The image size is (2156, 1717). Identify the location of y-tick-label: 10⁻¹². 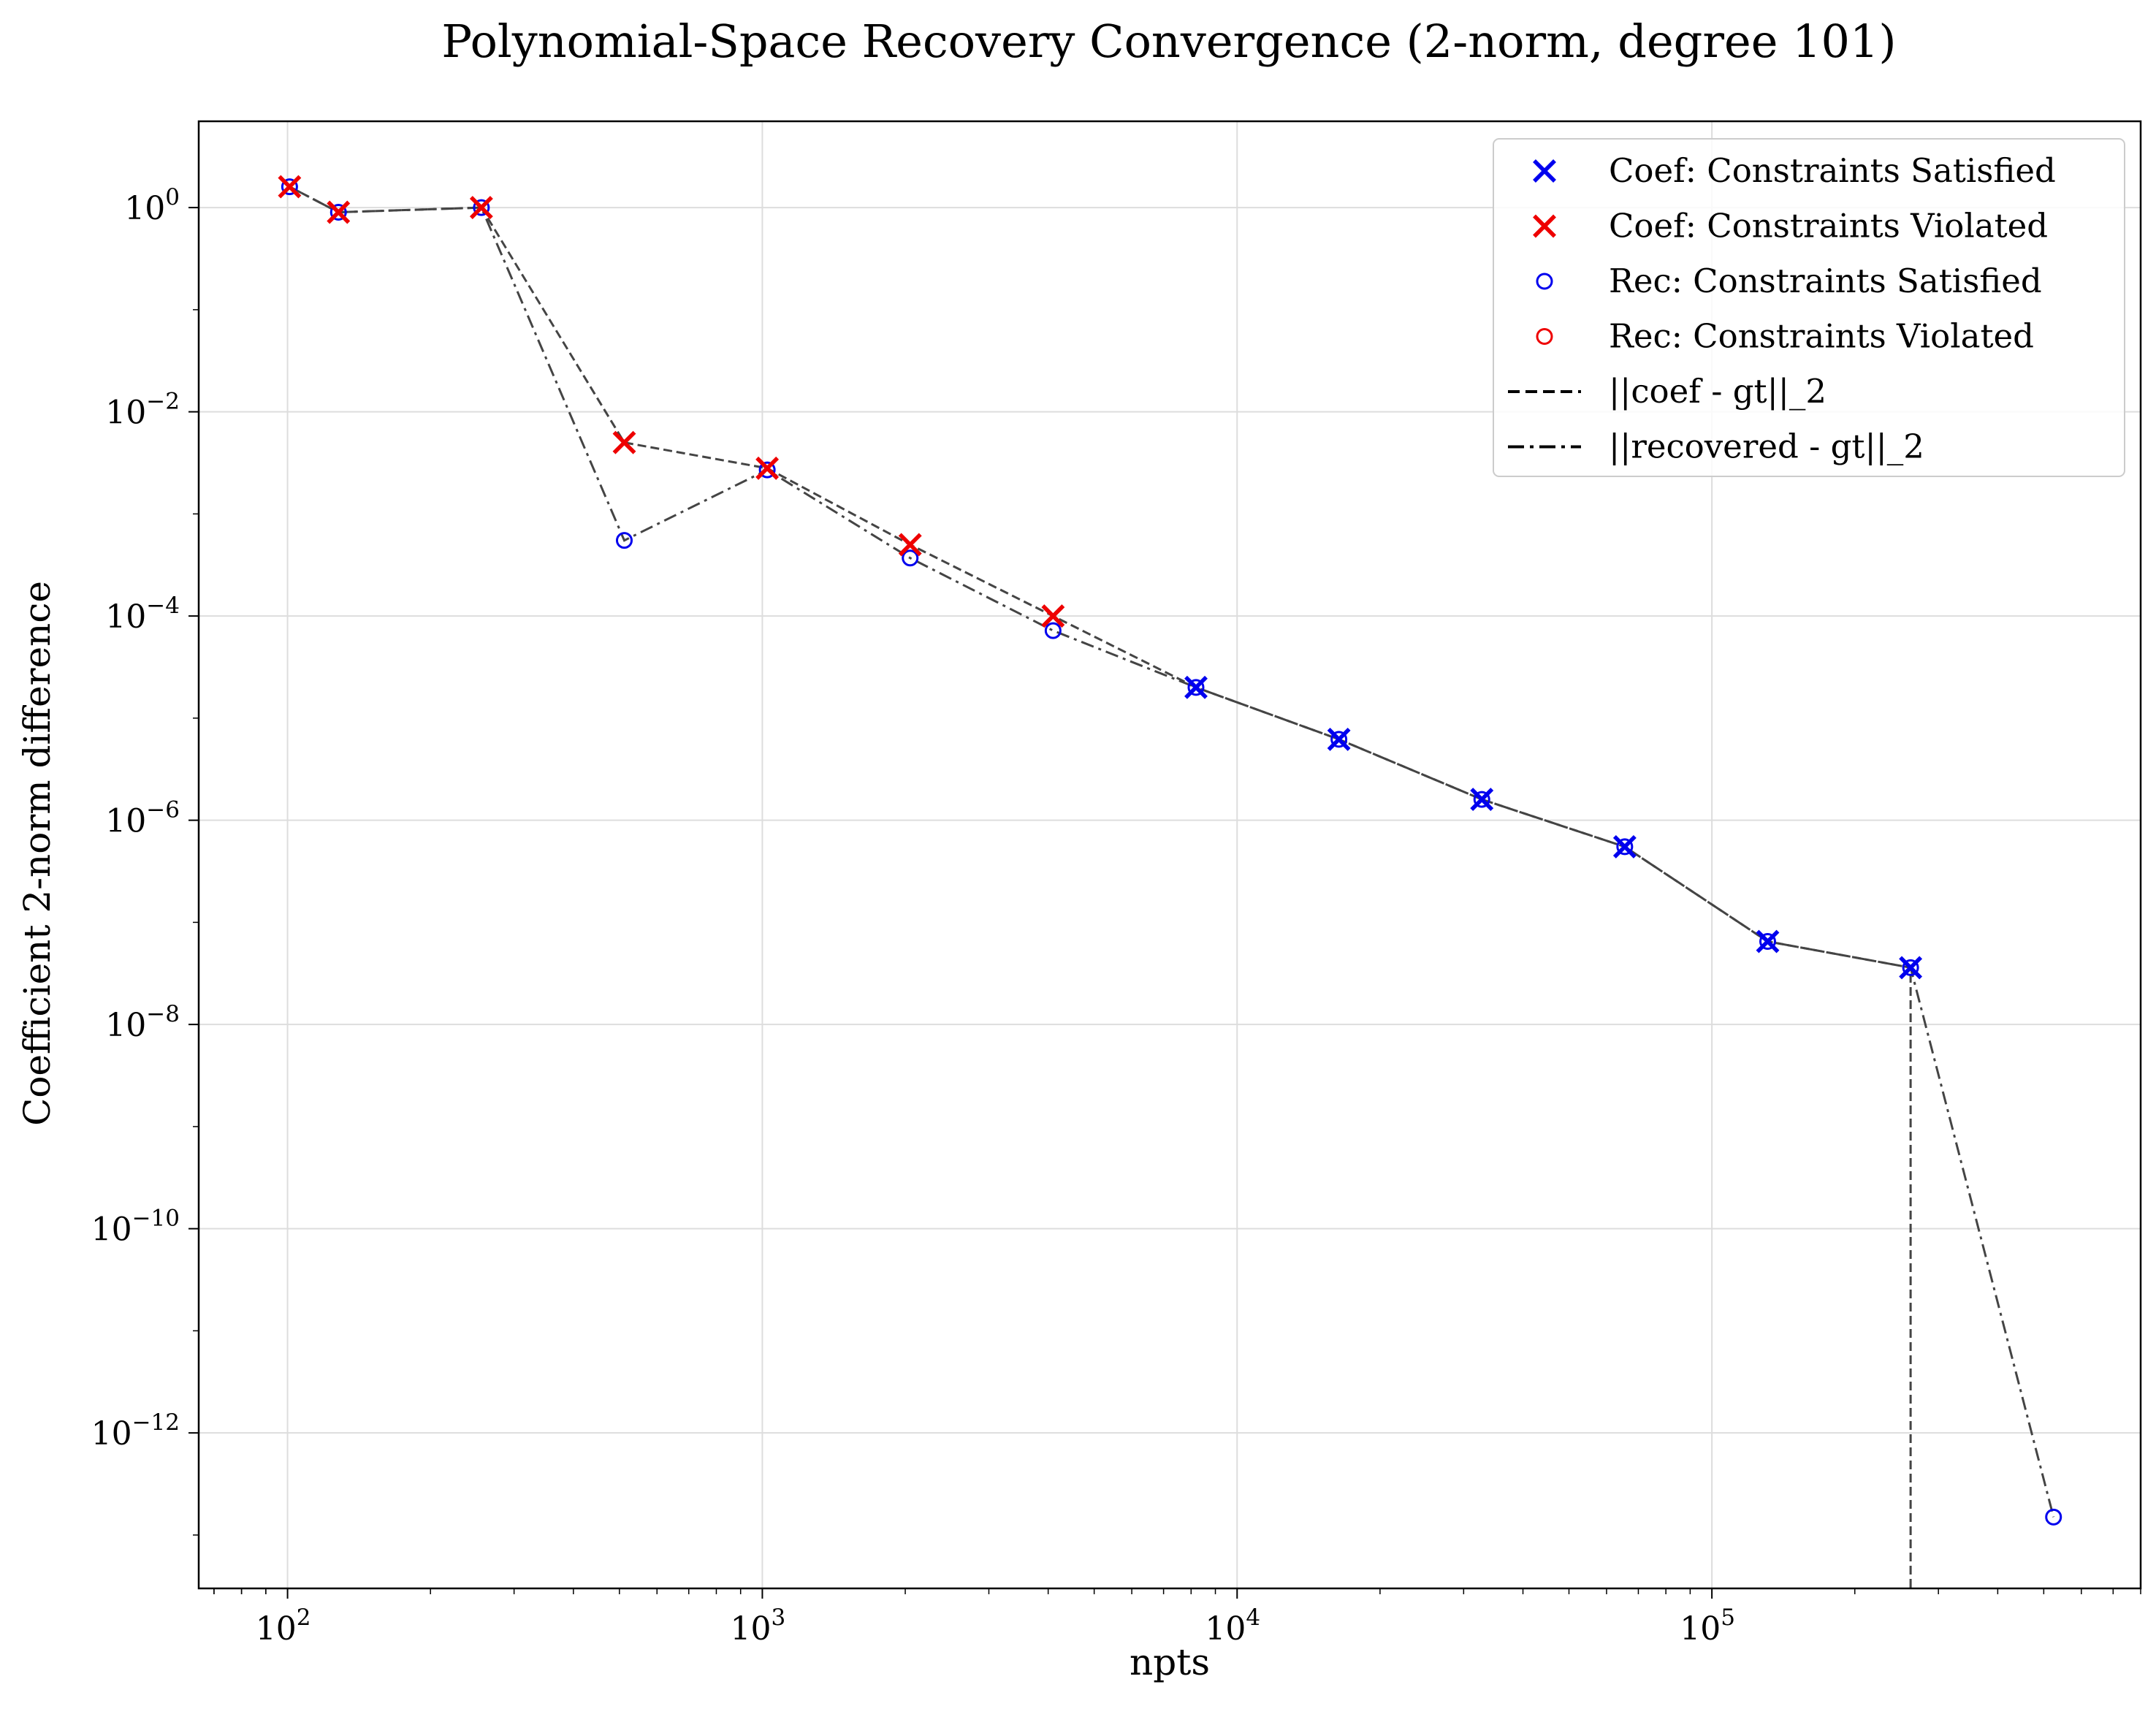
(135, 1431).